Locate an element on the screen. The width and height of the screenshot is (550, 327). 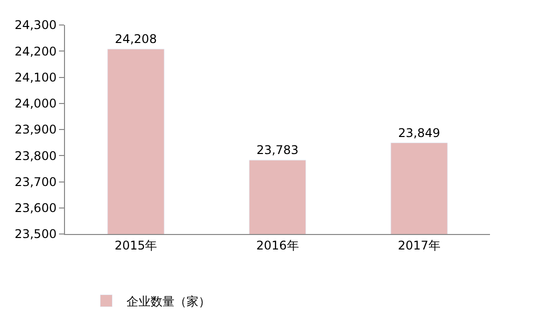
y-tick-label: 24,100 is located at coordinates (35, 77).